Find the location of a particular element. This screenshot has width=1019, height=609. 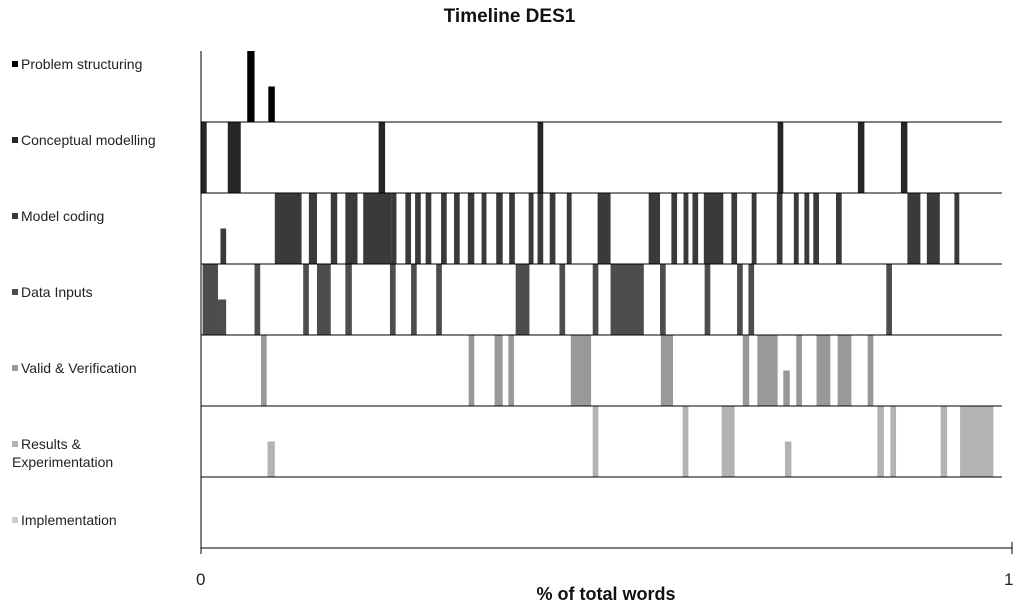

legend-label: Data Inputs is located at coordinates (57, 292).